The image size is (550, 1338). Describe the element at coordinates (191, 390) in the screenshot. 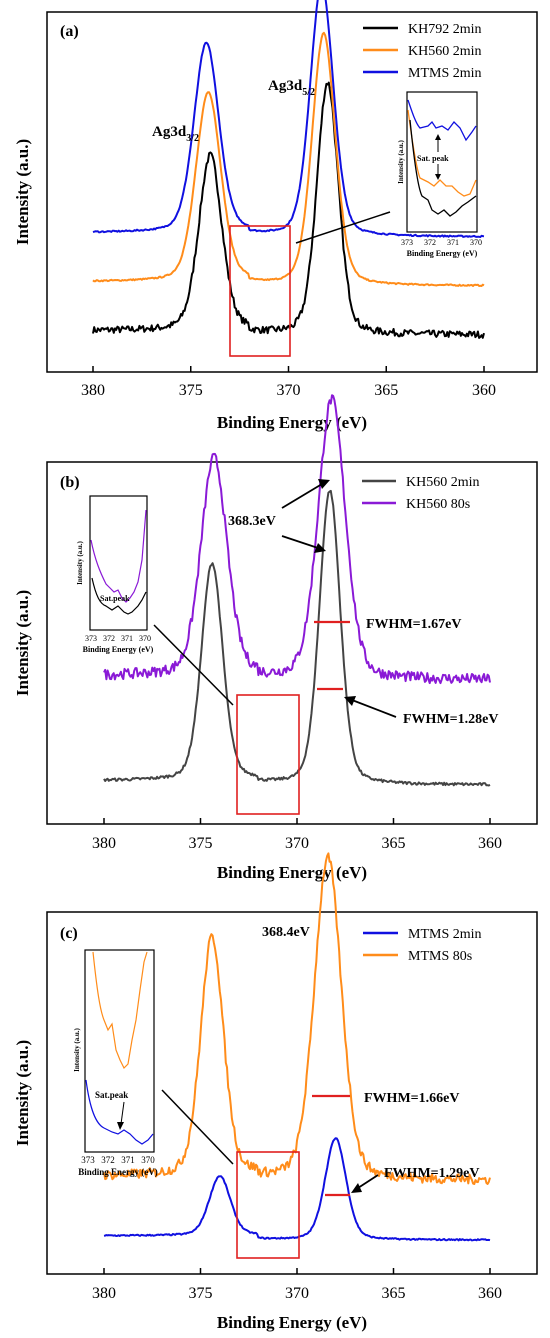

I see `x-tick-label-a-375: 375` at that location.